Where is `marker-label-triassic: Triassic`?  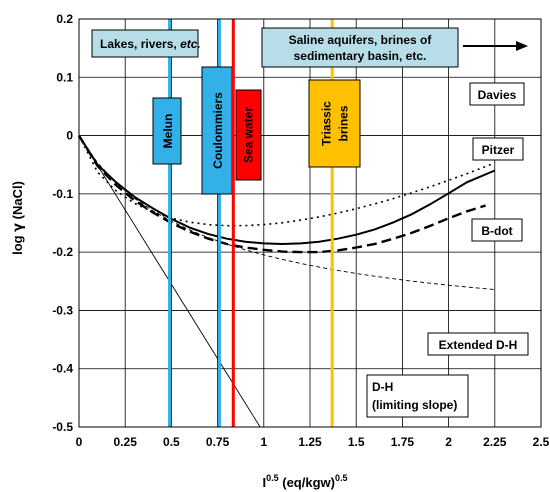
marker-label-triassic: Triassic is located at coordinates (327, 123).